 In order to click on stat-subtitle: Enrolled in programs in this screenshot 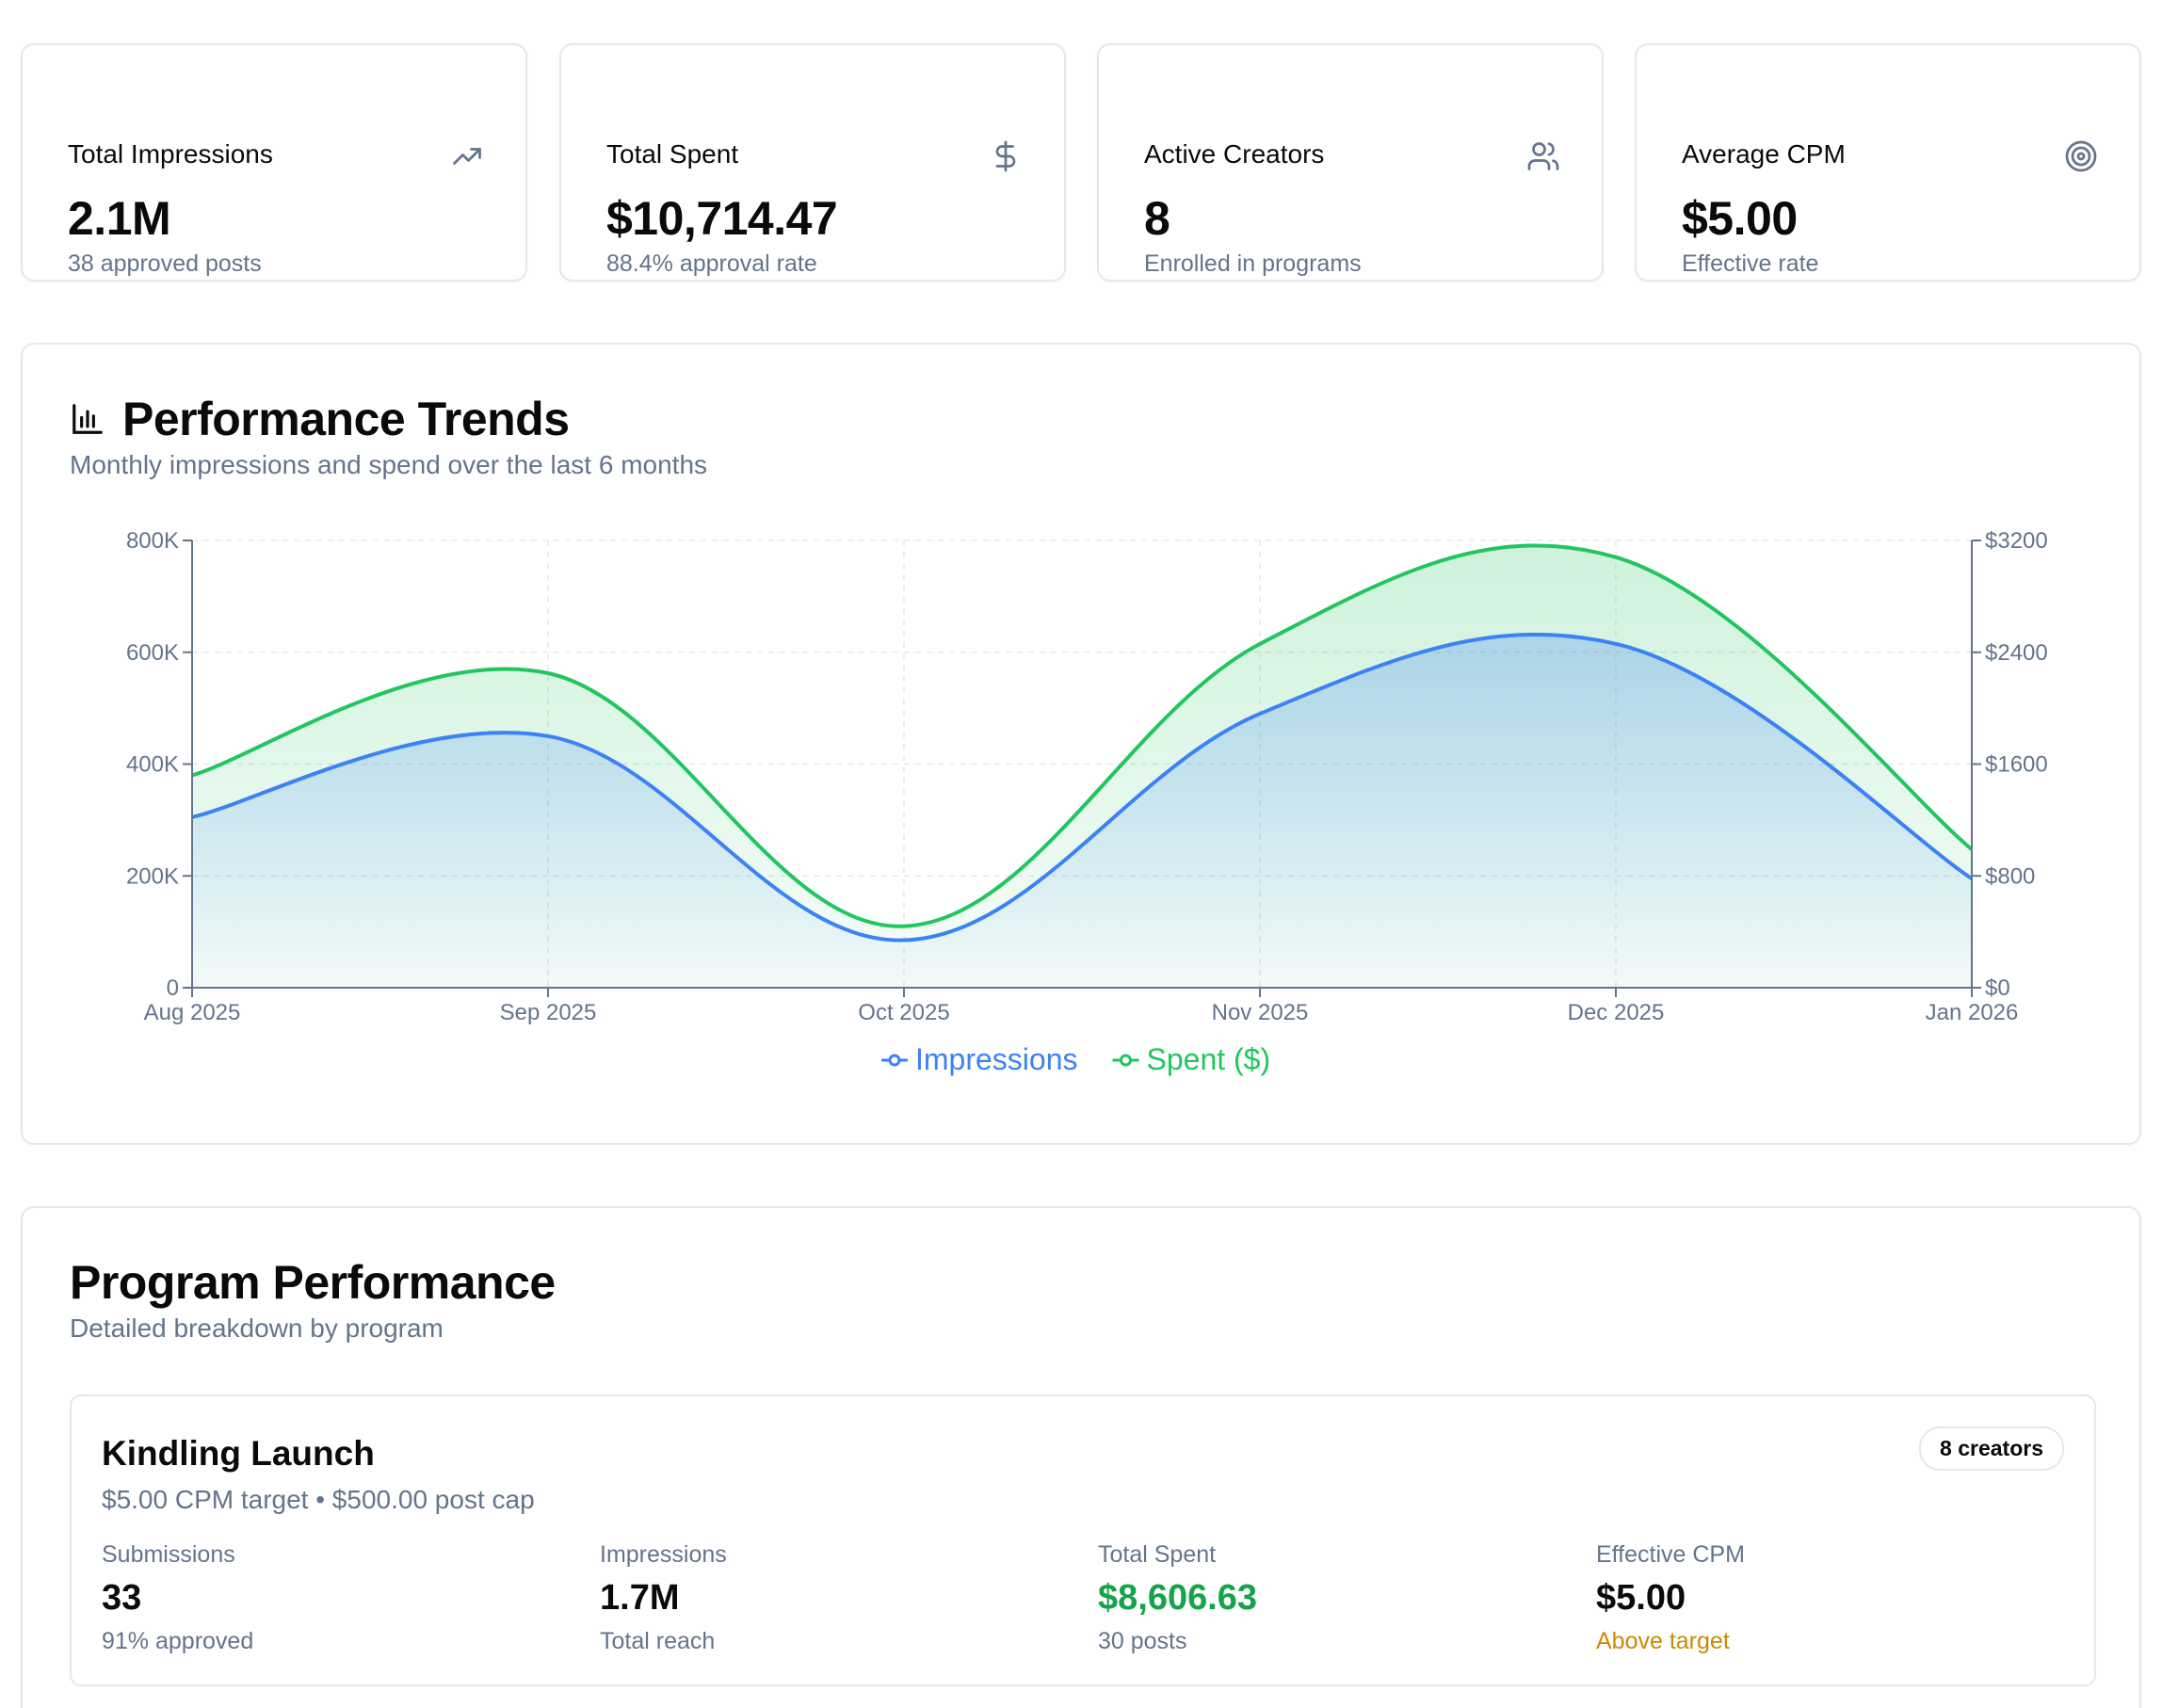, I will do `click(1253, 263)`.